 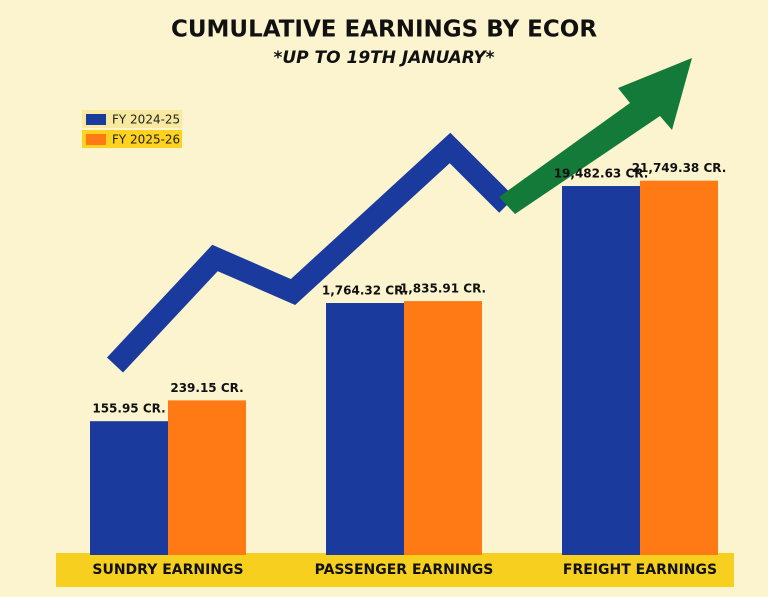 I want to click on value-label: 1,764.32 CR., so click(x=365, y=291).